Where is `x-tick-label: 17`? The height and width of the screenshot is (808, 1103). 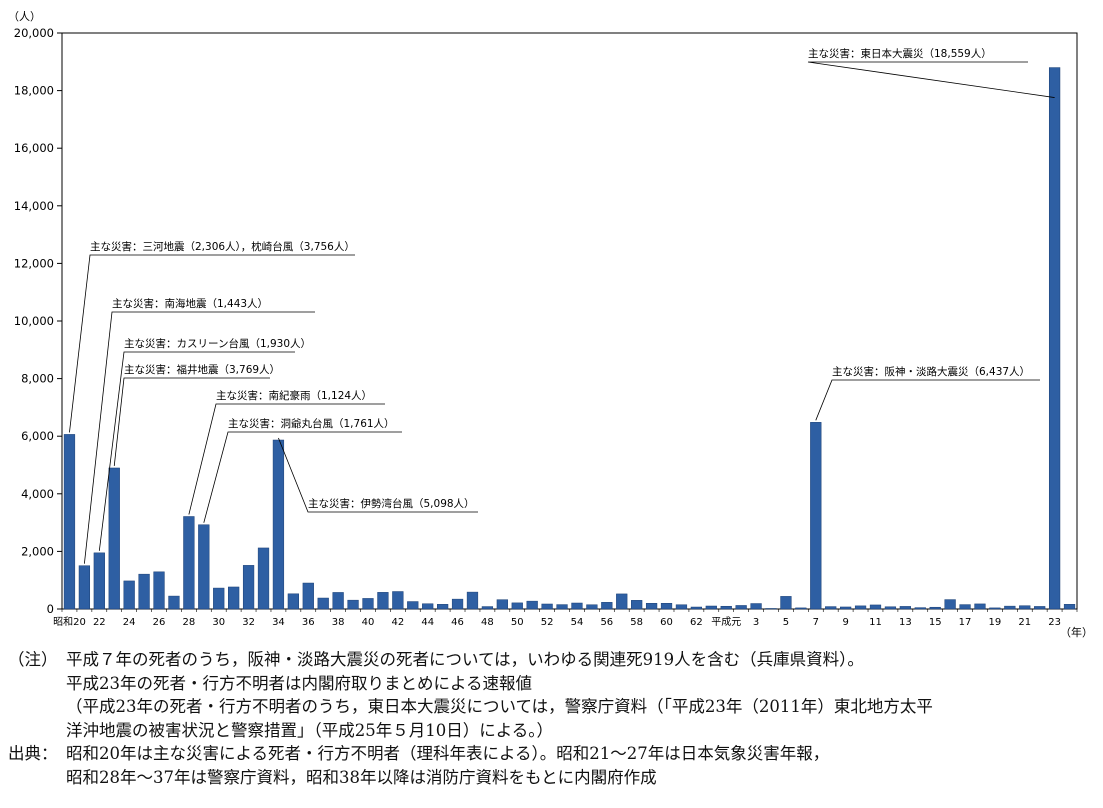 x-tick-label: 17 is located at coordinates (965, 622).